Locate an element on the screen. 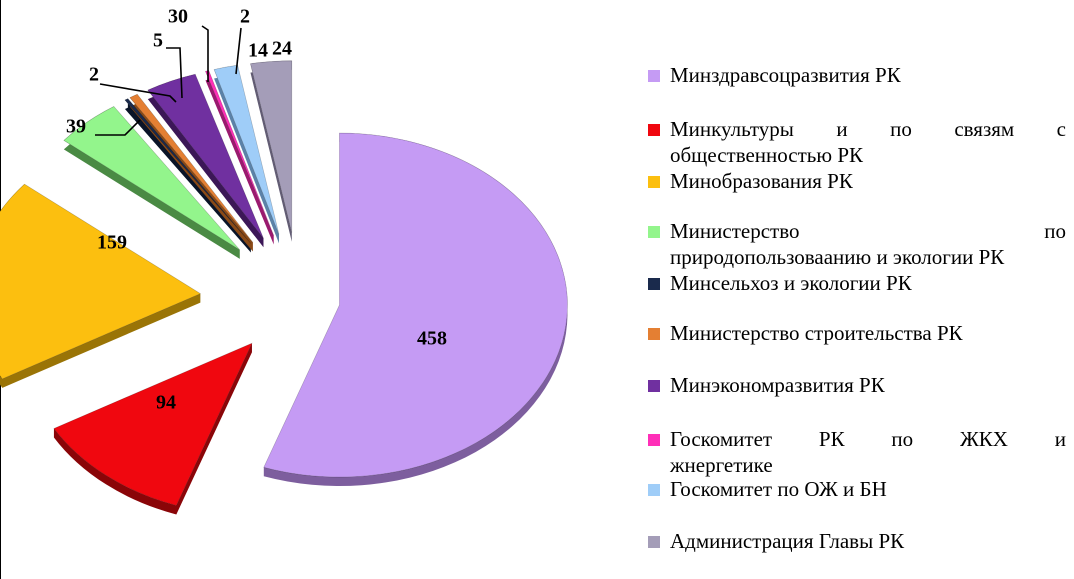  slice-depth-minstroy is located at coordinates (191, 173).